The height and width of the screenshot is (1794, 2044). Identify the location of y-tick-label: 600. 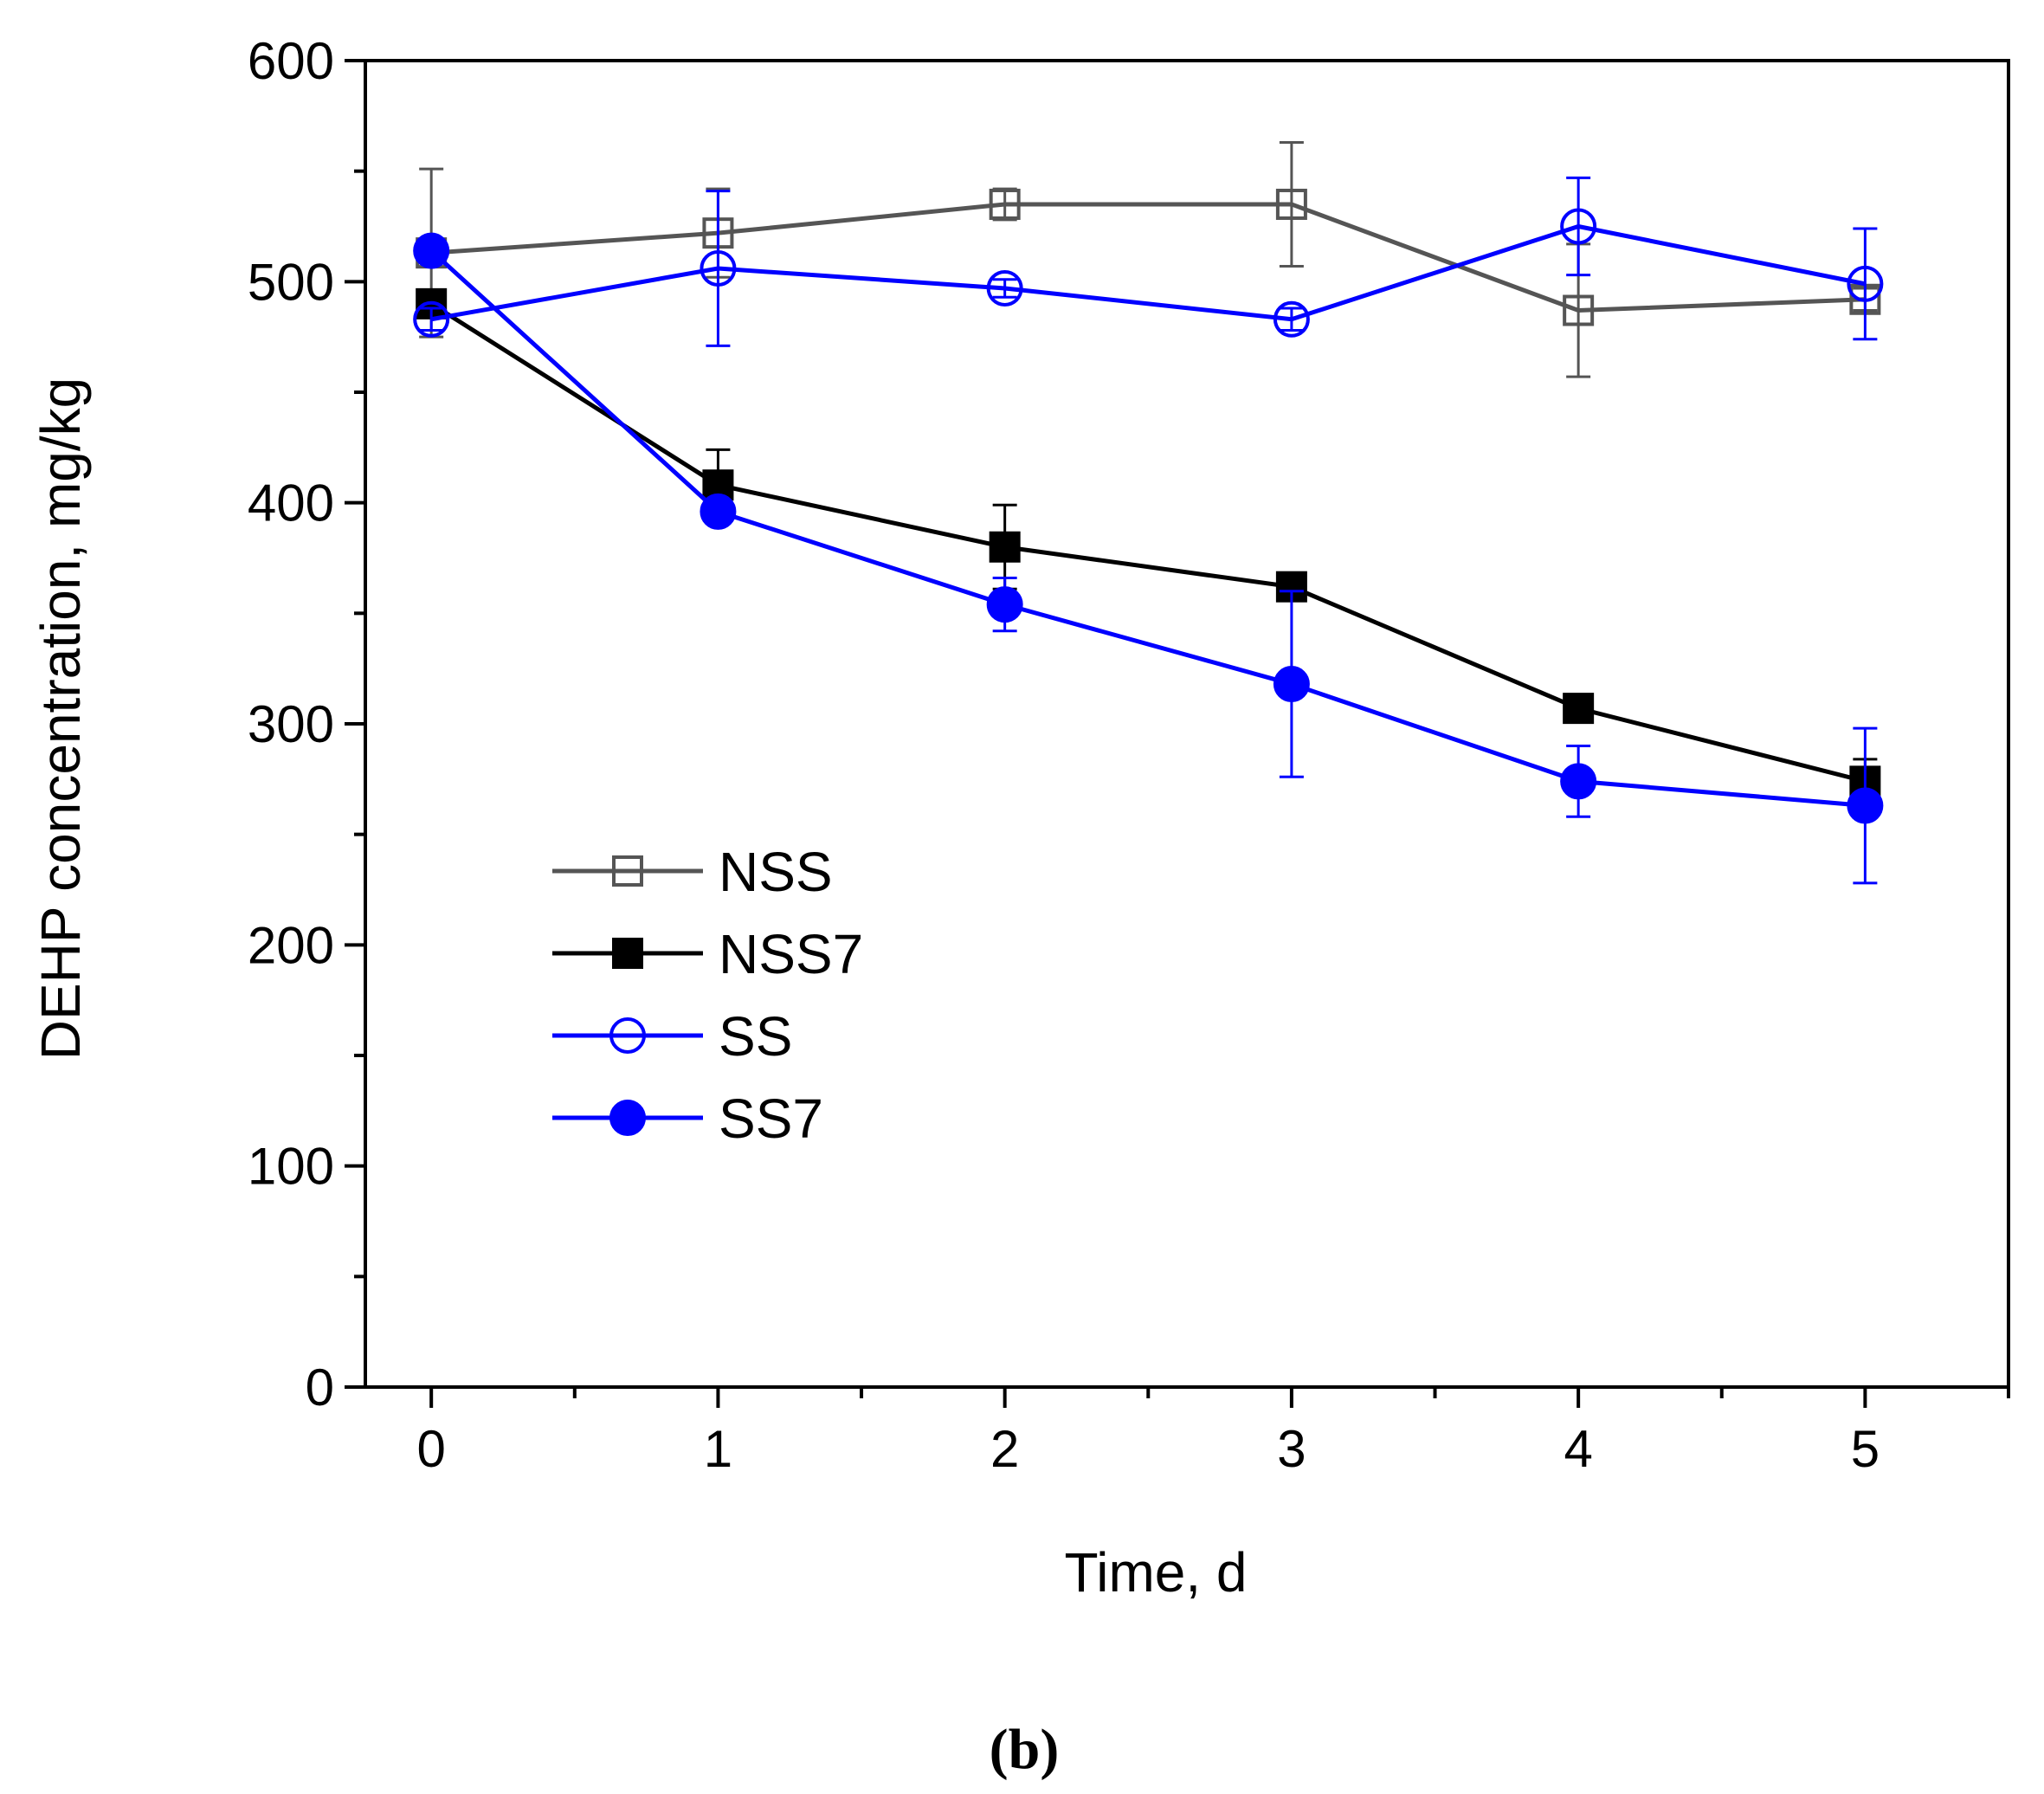
(291, 61).